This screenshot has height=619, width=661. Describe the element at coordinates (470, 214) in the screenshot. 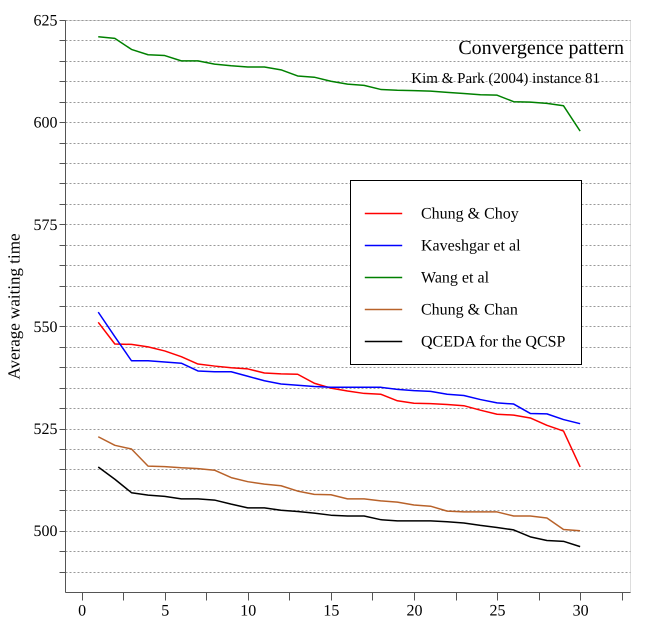

I see `legend-label: Chung & Choy` at that location.